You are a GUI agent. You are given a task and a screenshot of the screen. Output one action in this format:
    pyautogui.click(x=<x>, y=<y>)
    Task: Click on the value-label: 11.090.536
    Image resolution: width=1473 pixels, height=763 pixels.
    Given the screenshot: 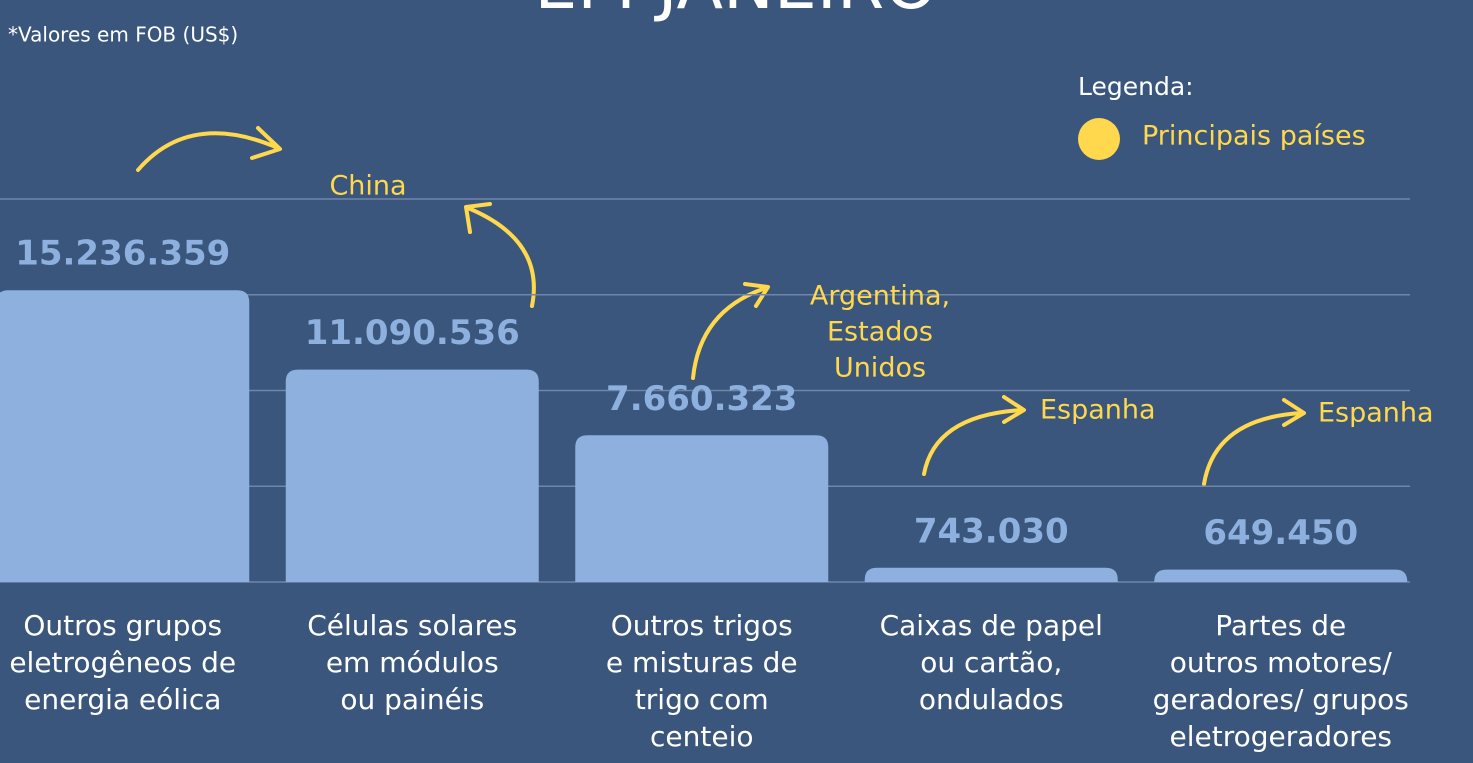 What is the action you would take?
    pyautogui.click(x=412, y=333)
    